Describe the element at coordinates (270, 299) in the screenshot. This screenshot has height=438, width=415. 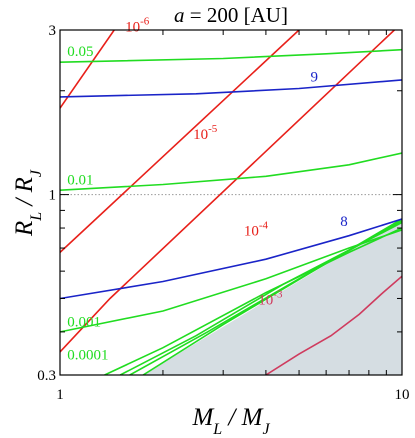
I see `series-label-10-3: 10-3` at that location.